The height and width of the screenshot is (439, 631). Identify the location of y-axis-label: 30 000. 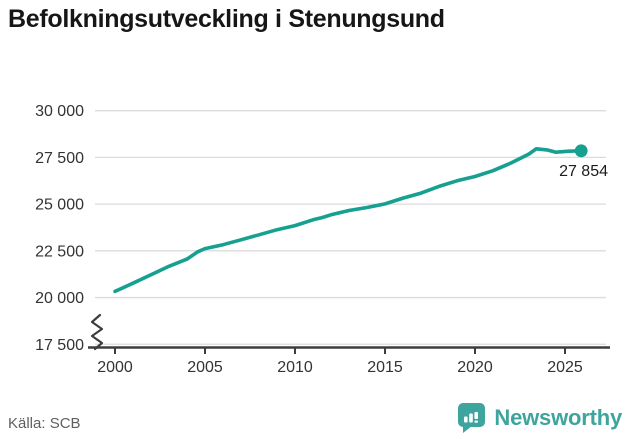
(59, 111).